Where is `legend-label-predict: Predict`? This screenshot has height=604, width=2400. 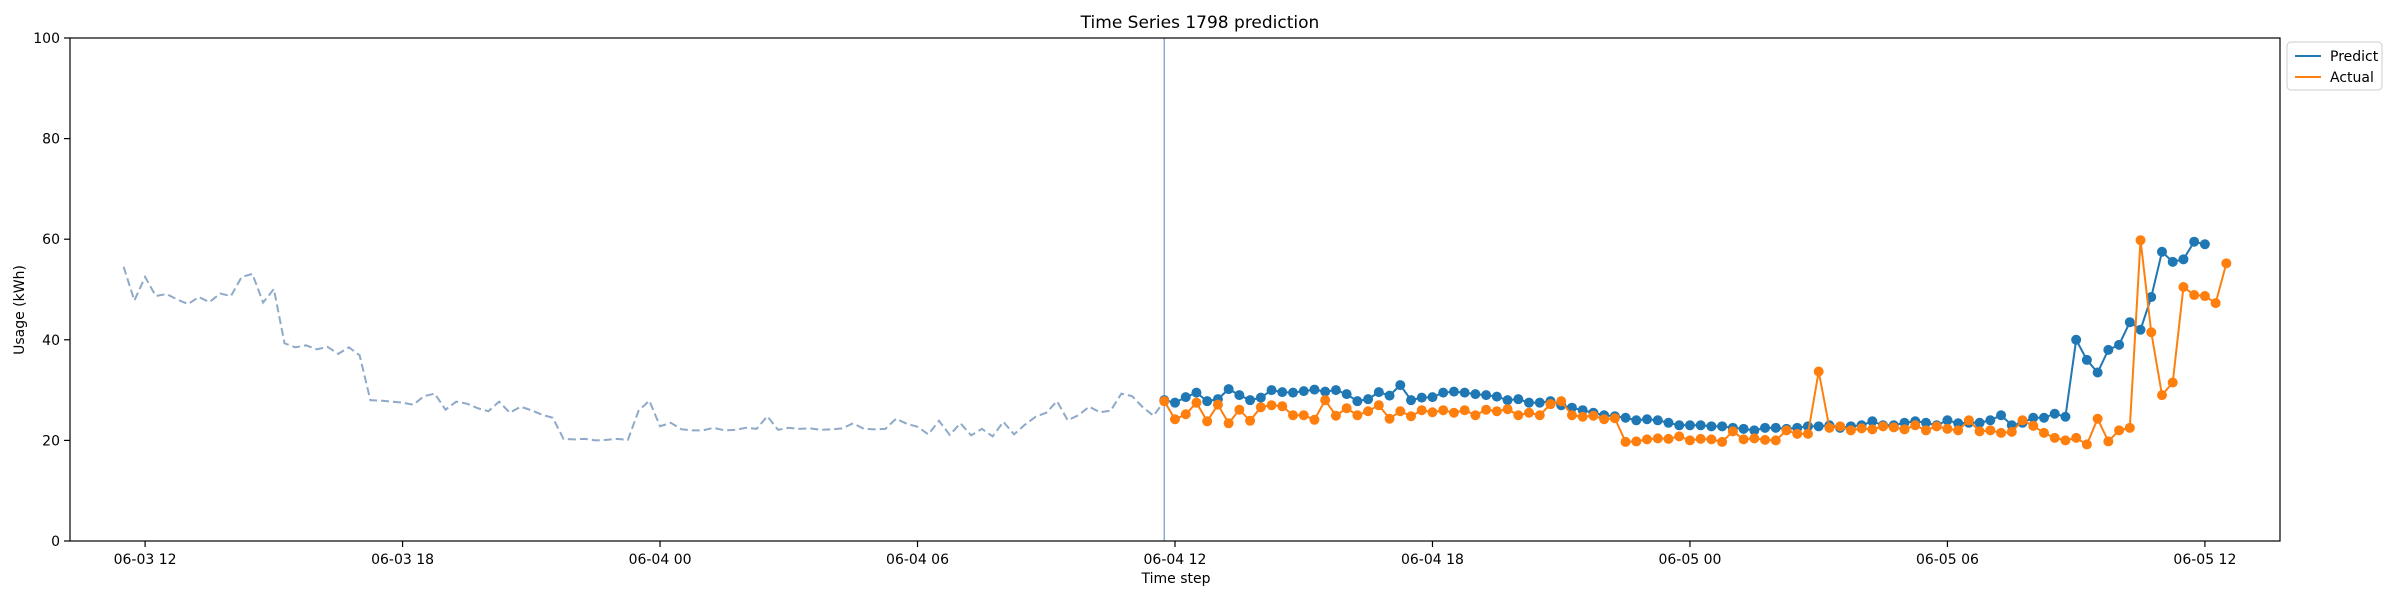
legend-label-predict: Predict is located at coordinates (2354, 57).